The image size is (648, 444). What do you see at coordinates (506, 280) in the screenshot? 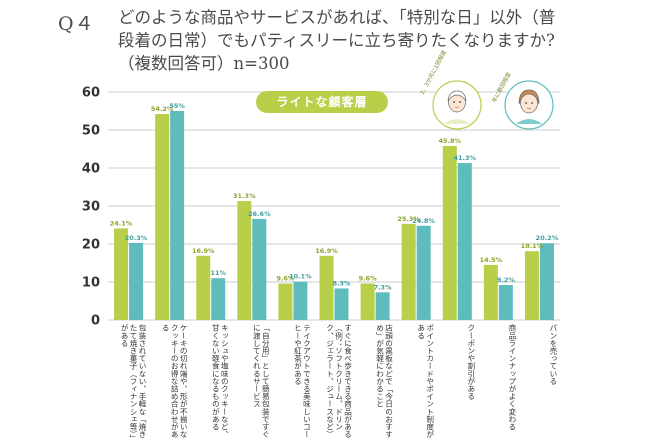
I see `data-label: 9.2%` at bounding box center [506, 280].